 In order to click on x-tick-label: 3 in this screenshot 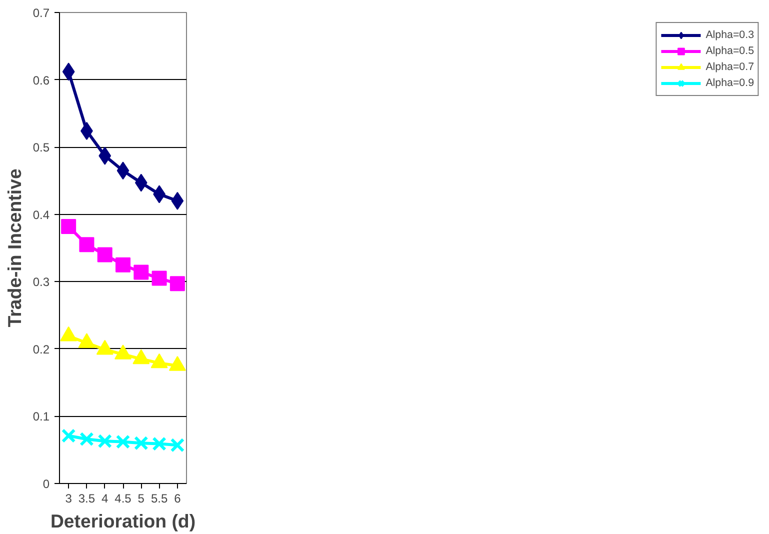, I will do `click(68, 499)`.